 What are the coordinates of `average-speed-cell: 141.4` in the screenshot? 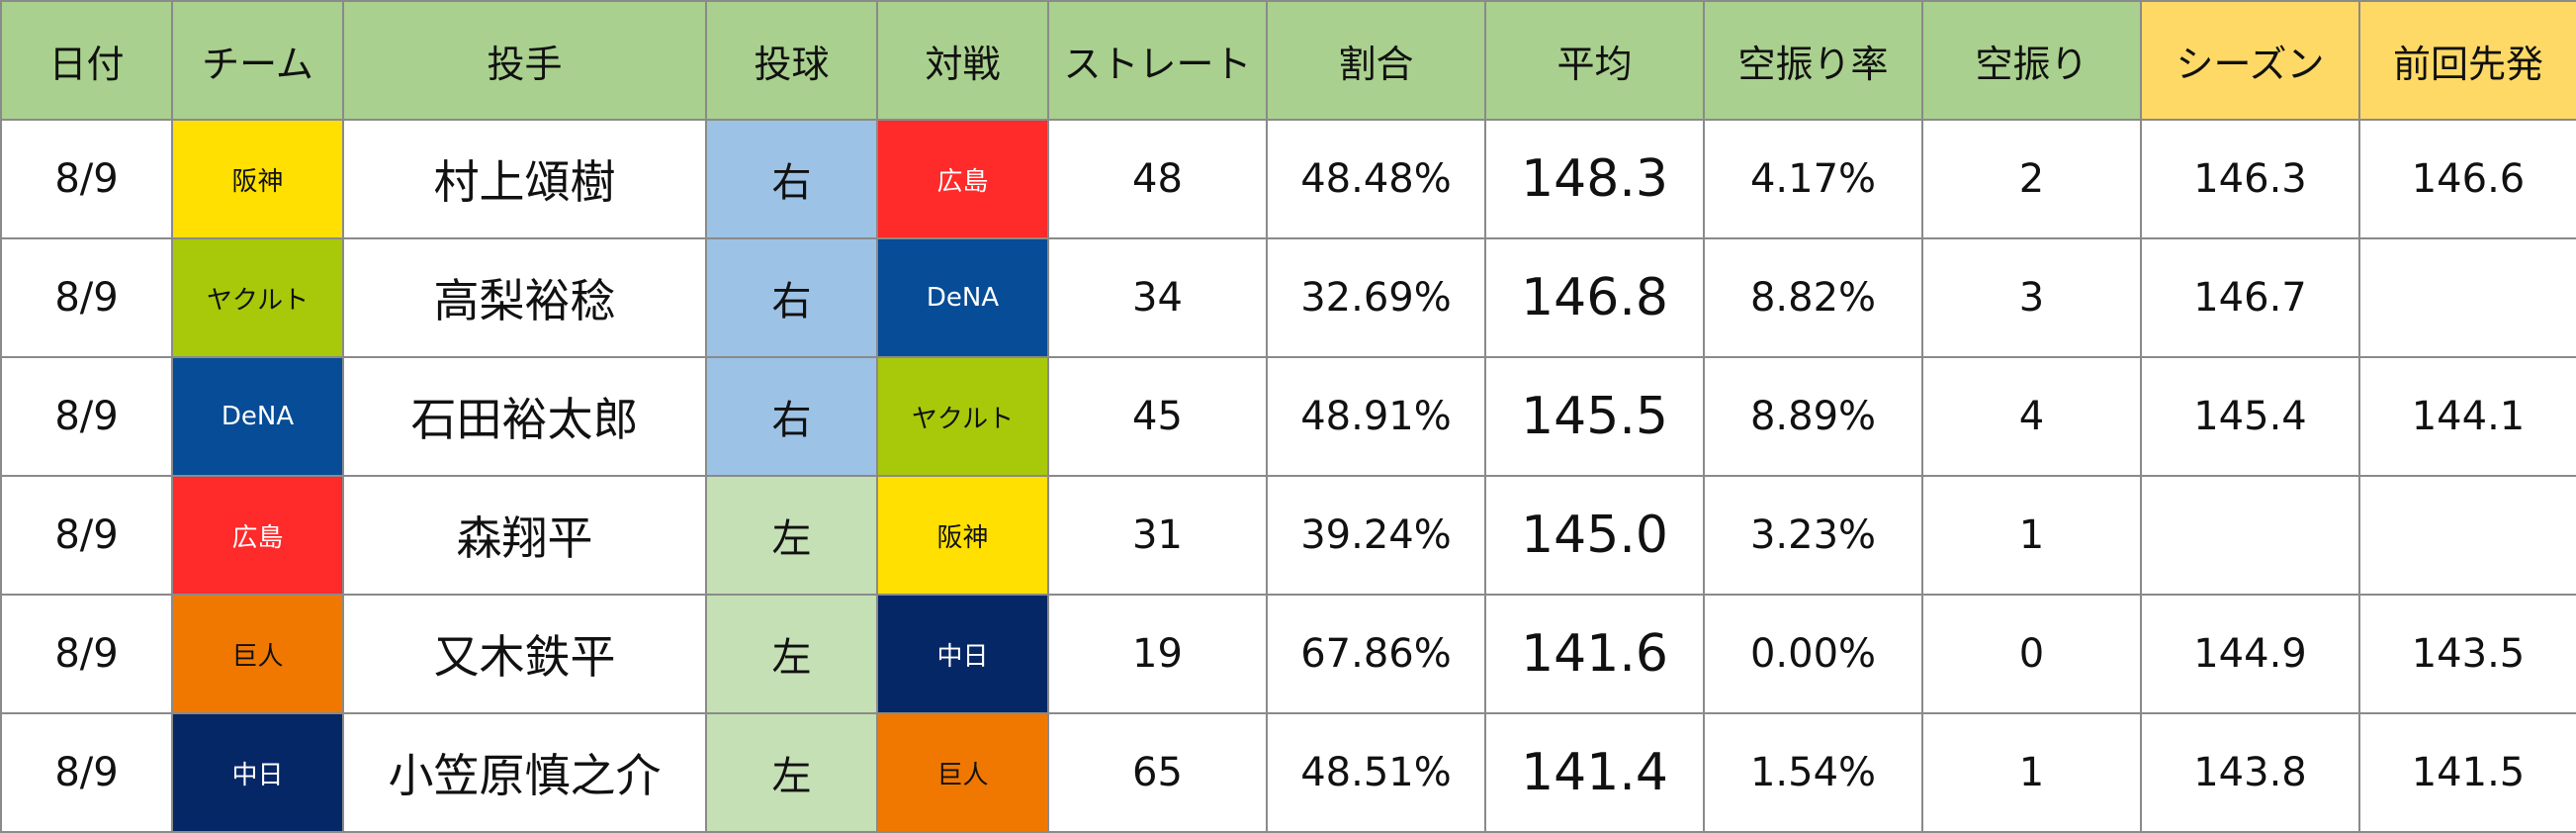 It's located at (1594, 772).